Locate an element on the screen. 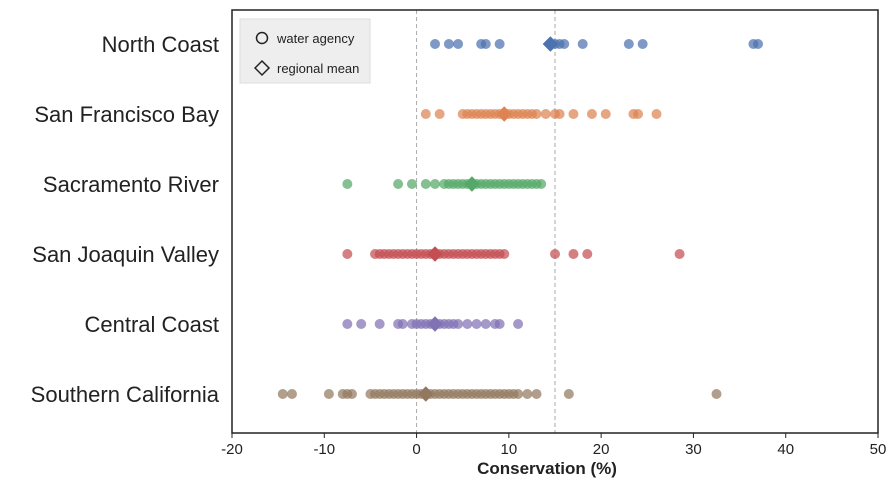  category-label: San Joaquin Valley is located at coordinates (125, 254).